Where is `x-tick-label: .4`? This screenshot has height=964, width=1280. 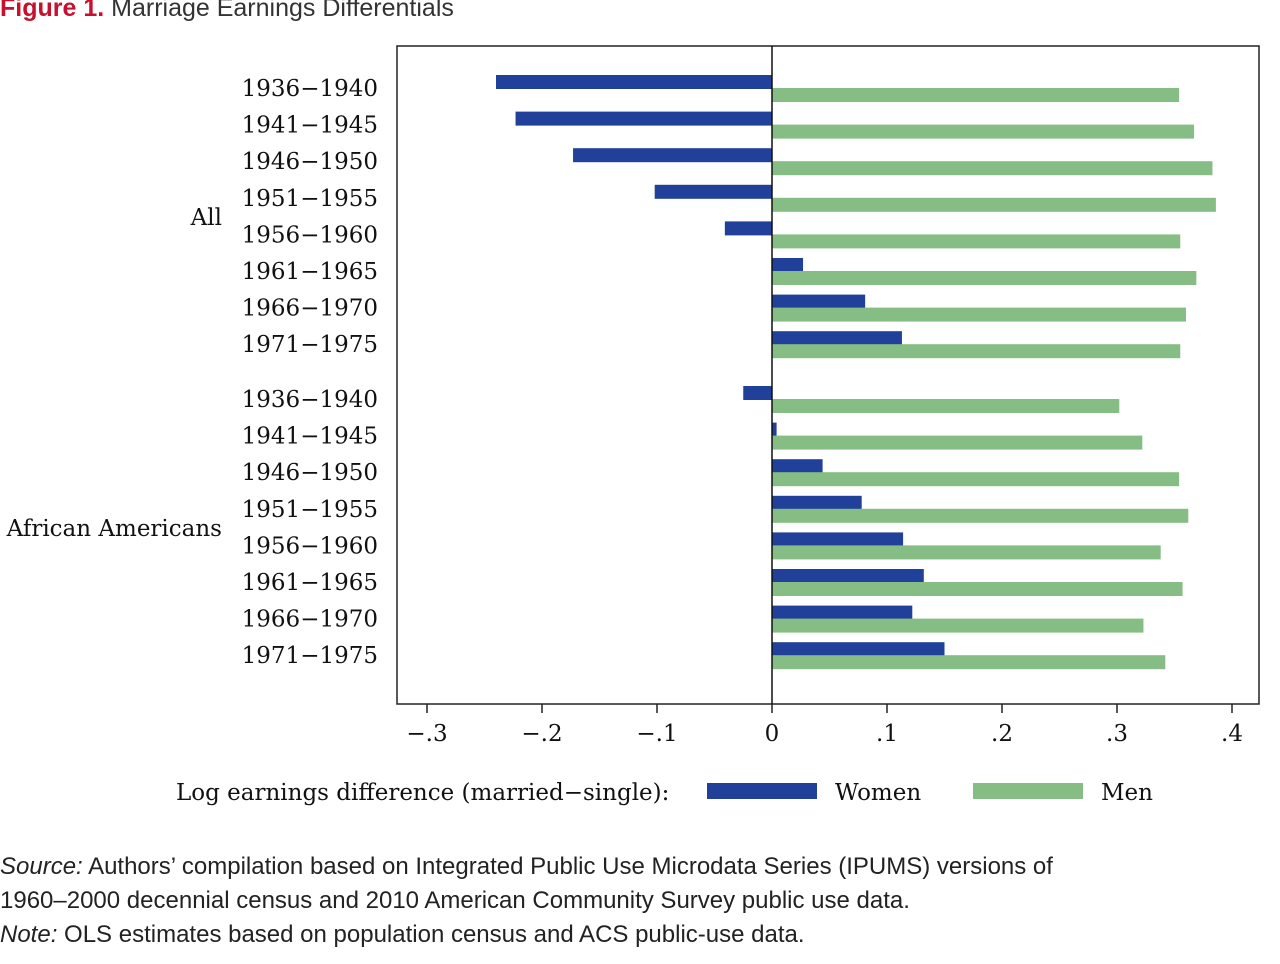 x-tick-label: .4 is located at coordinates (1232, 734).